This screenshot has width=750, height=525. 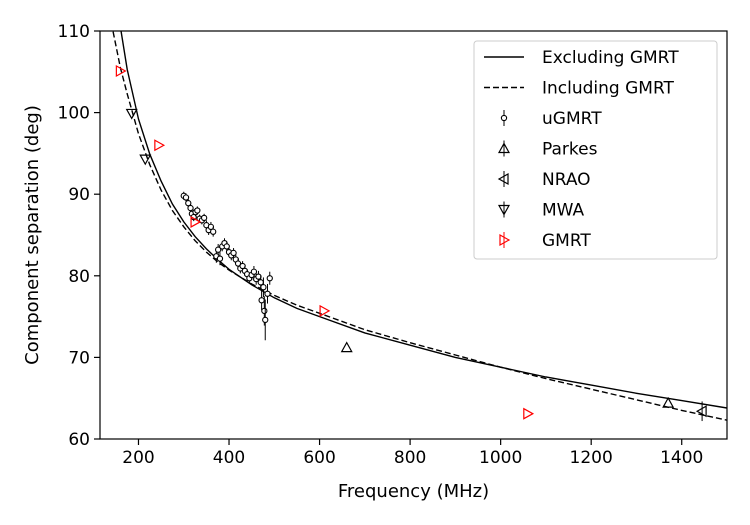 What do you see at coordinates (32, 235) in the screenshot?
I see `y-axis-label: Component separation (deg)` at bounding box center [32, 235].